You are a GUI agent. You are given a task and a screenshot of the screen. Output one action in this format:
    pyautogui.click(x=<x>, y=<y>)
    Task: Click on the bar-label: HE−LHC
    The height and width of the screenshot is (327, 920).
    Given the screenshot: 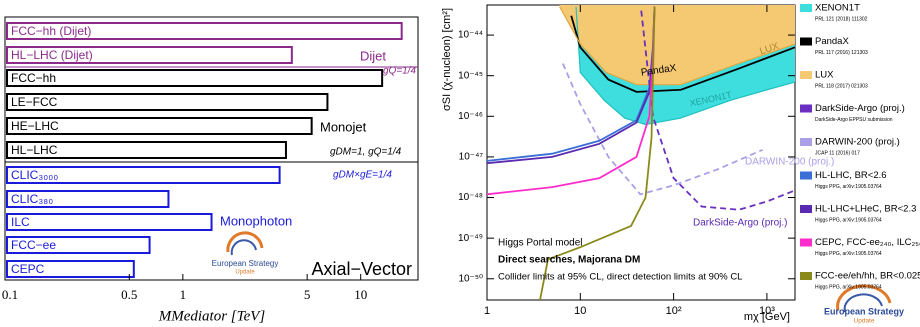 What is the action you would take?
    pyautogui.click(x=35, y=126)
    